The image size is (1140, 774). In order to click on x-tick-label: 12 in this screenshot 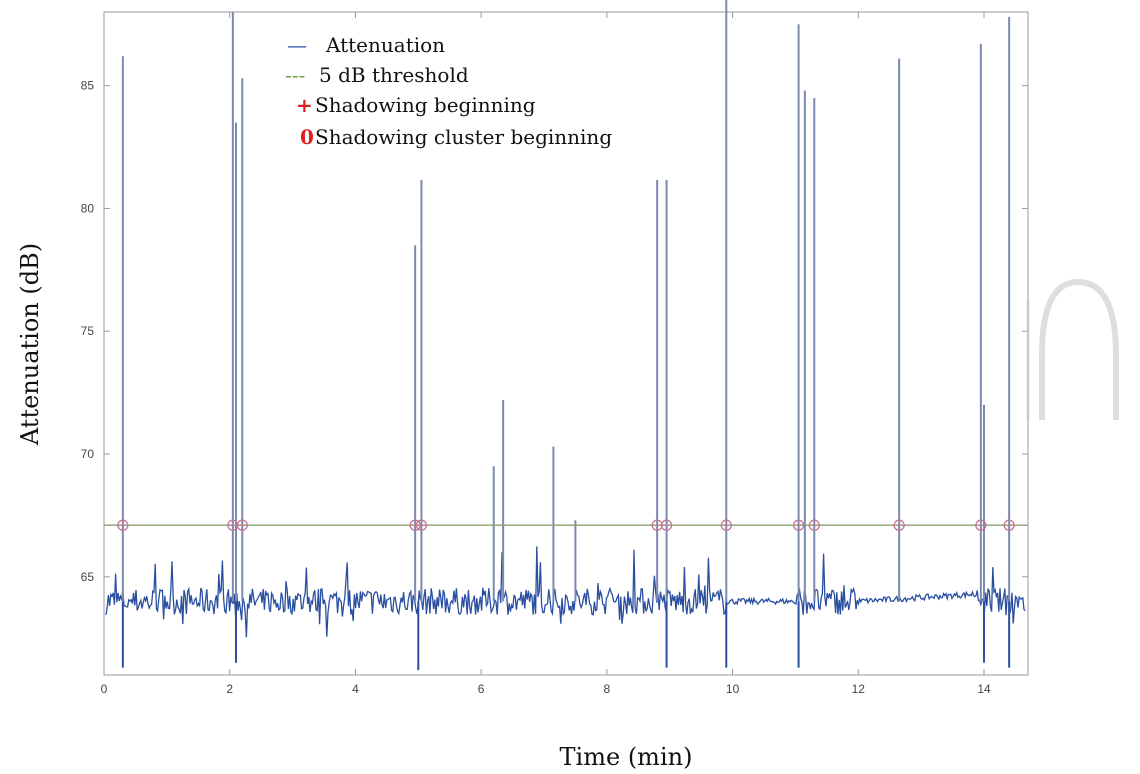, I will do `click(859, 689)`.